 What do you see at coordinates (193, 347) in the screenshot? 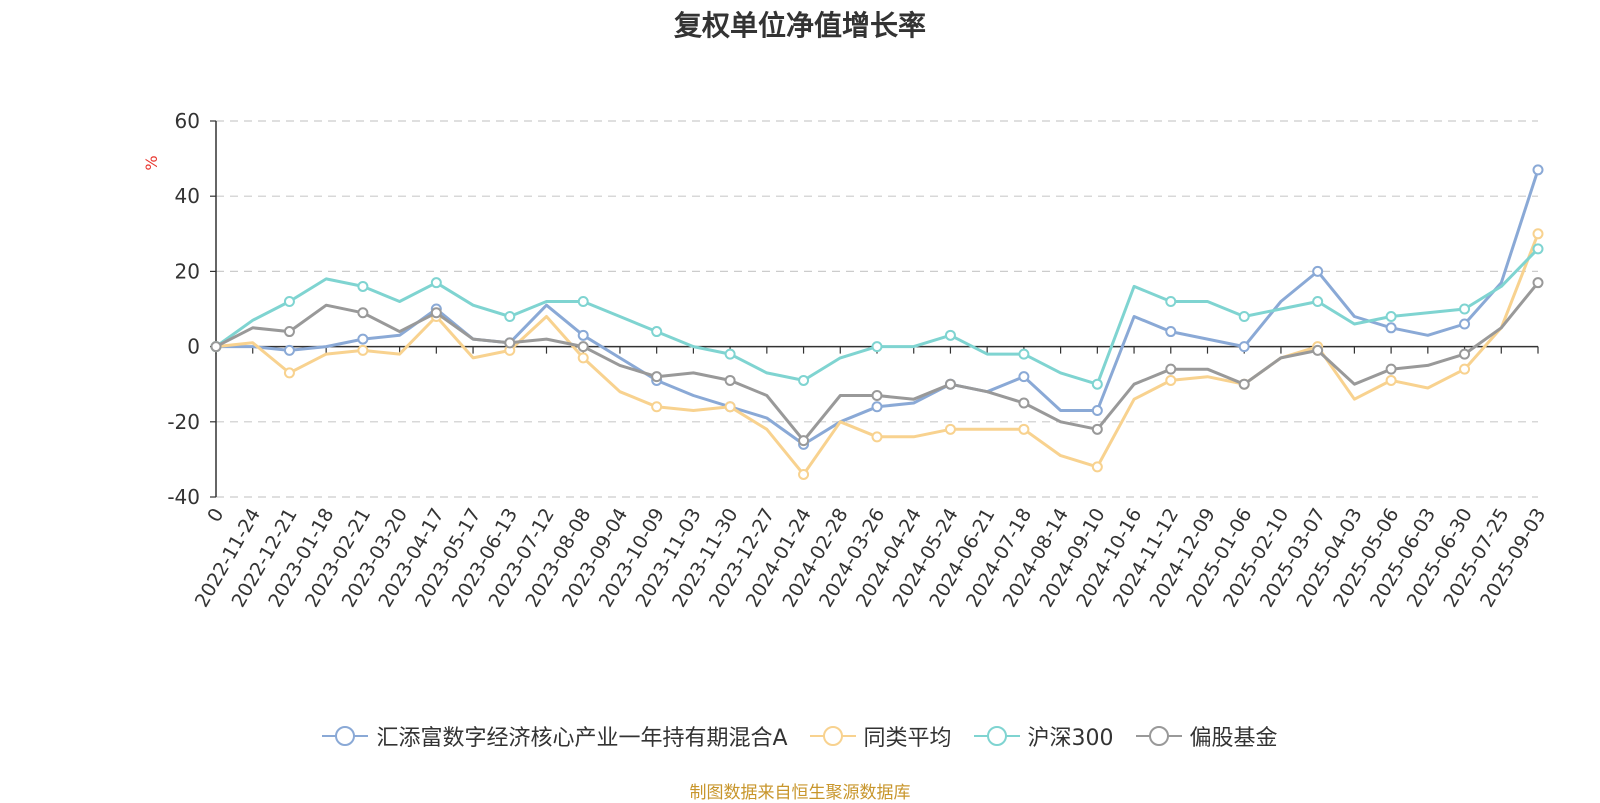
I see `y-tick-label: 0` at bounding box center [193, 347].